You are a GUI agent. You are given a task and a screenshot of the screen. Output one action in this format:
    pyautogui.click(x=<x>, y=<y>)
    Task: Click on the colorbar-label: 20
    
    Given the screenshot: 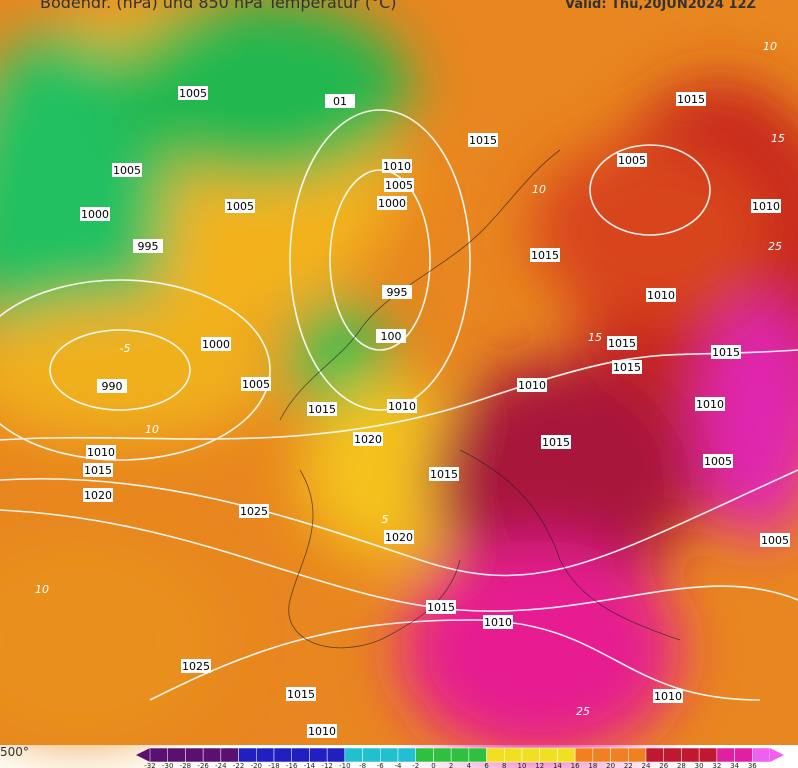 What is the action you would take?
    pyautogui.click(x=610, y=765)
    